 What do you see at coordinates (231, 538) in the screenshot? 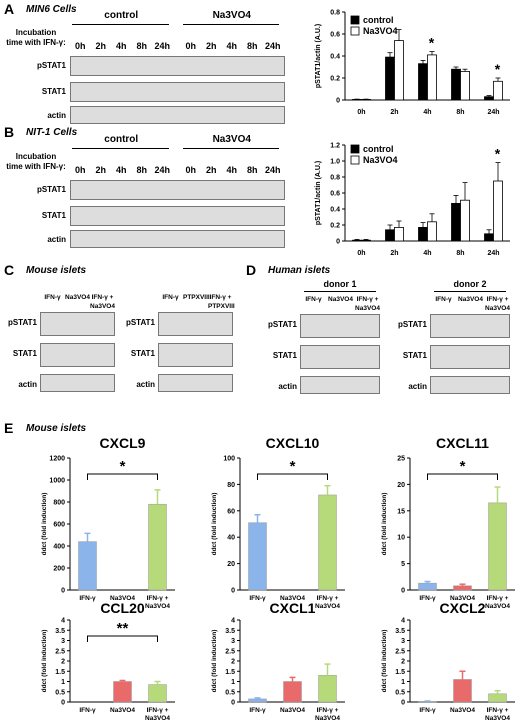
I see `y-tick-label: 40` at bounding box center [231, 538].